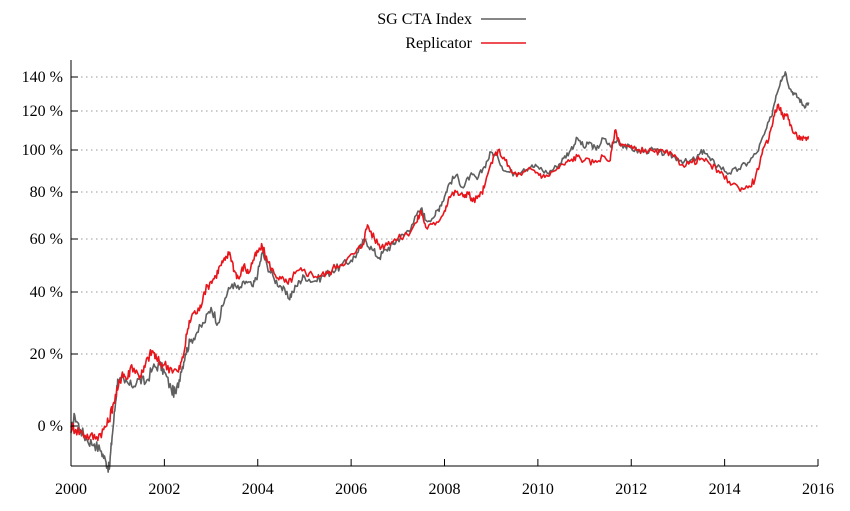 The width and height of the screenshot is (850, 511). I want to click on y-tick-label: 40 %, so click(46, 292).